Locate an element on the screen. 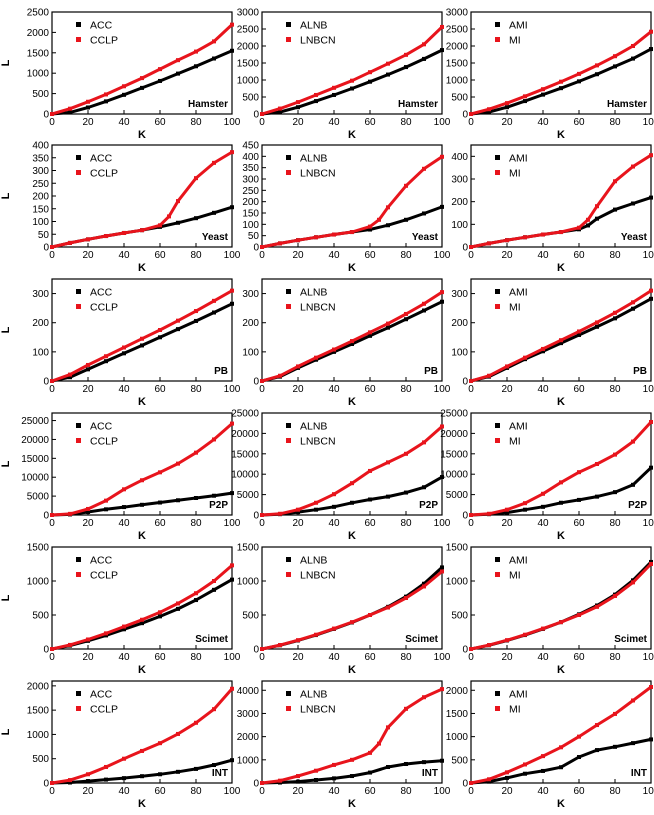  legend-label: LNBCN is located at coordinates (318, 442).